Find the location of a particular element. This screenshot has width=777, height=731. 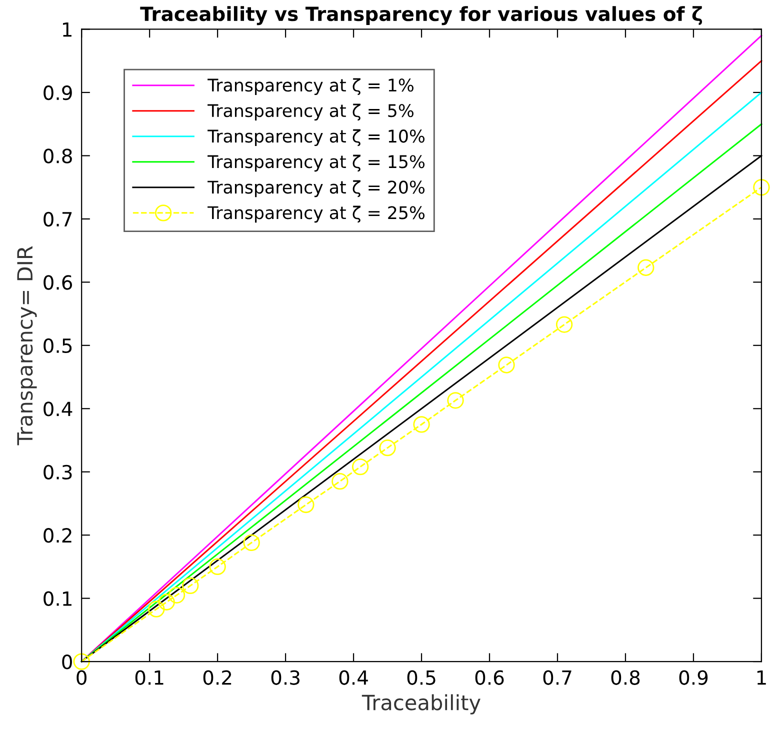

y-tick-label: 0.4 is located at coordinates (58, 409).